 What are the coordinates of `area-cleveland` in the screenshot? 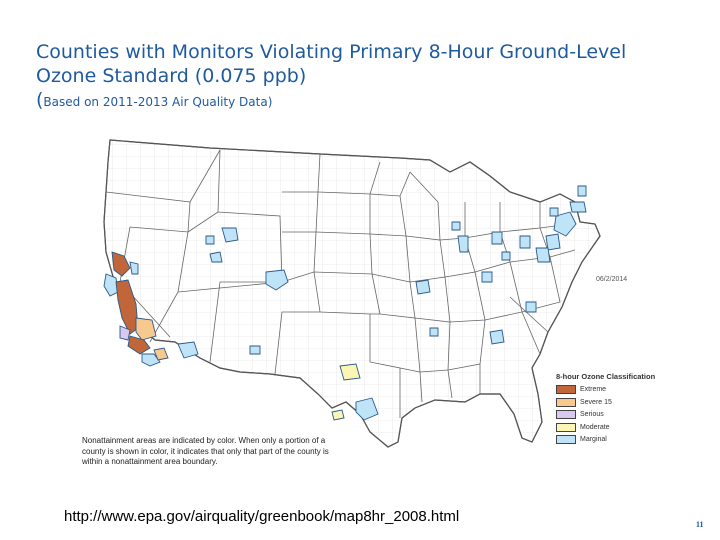 It's located at (506, 256).